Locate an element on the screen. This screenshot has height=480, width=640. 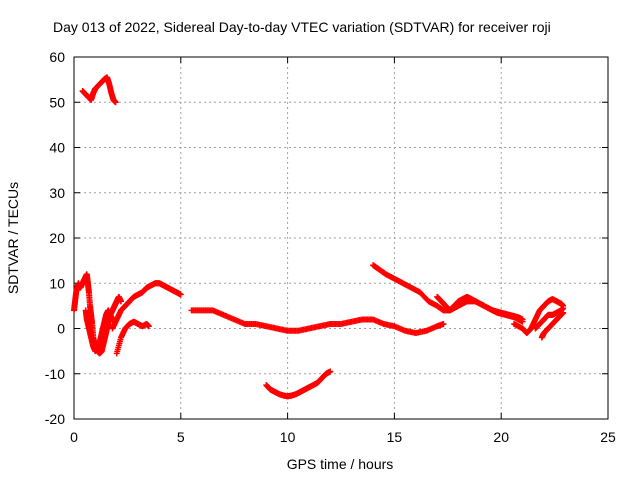
series-arc-2-3.5 is located at coordinates (132, 337).